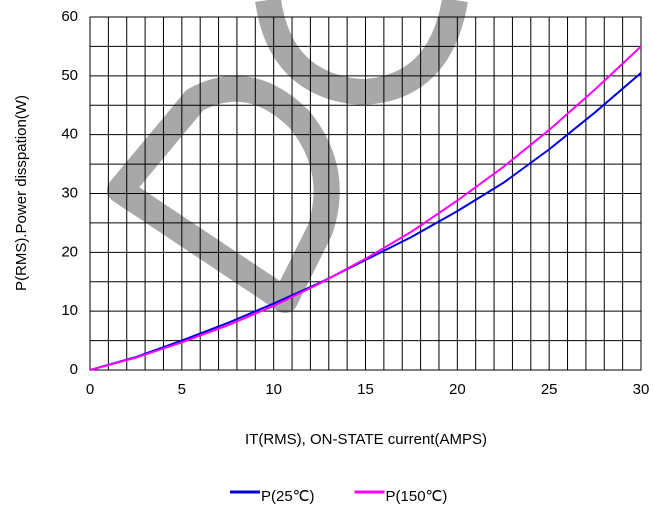 The height and width of the screenshot is (512, 653). I want to click on y-tick-label: 50, so click(69, 75).